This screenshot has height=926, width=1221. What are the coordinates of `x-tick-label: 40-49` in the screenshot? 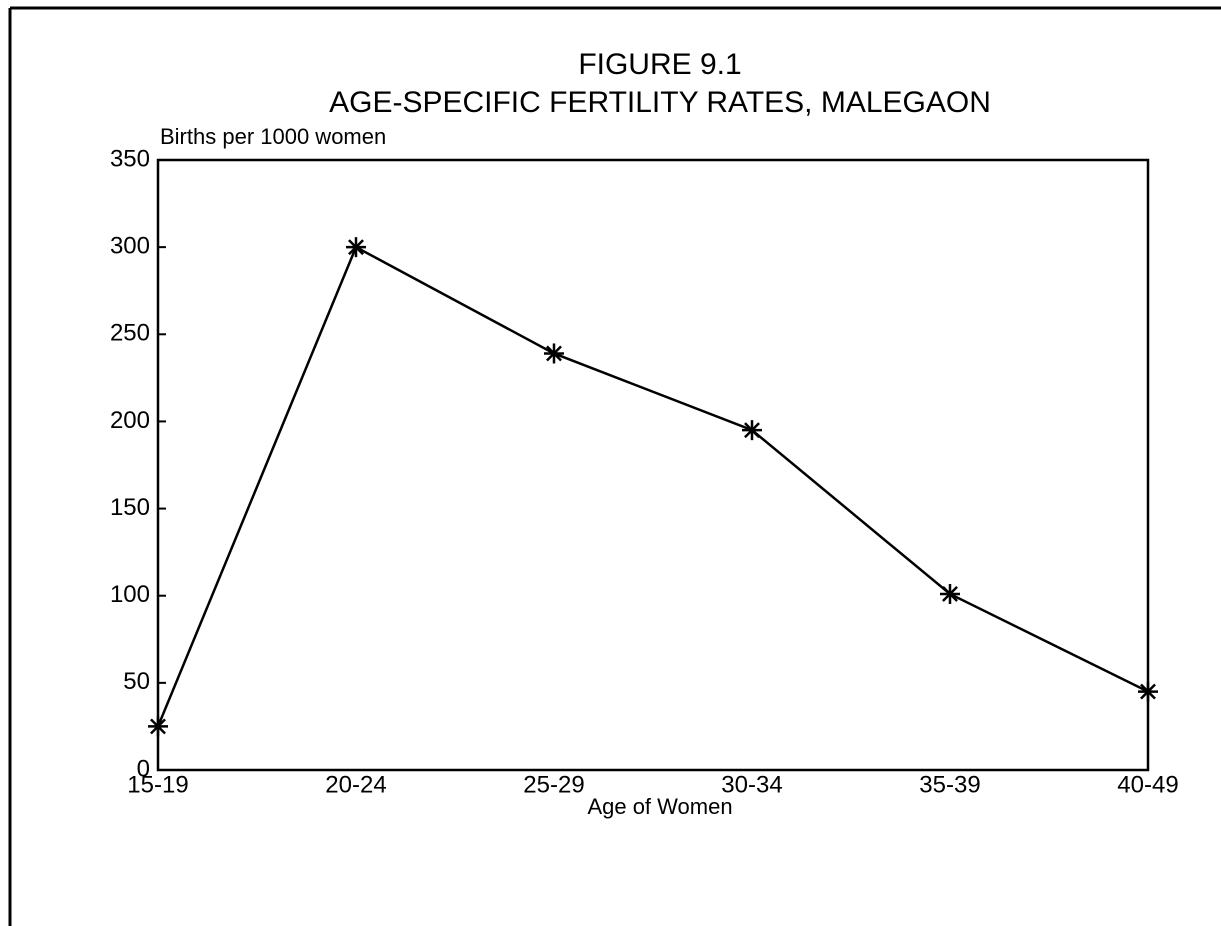 It's located at (1147, 784).